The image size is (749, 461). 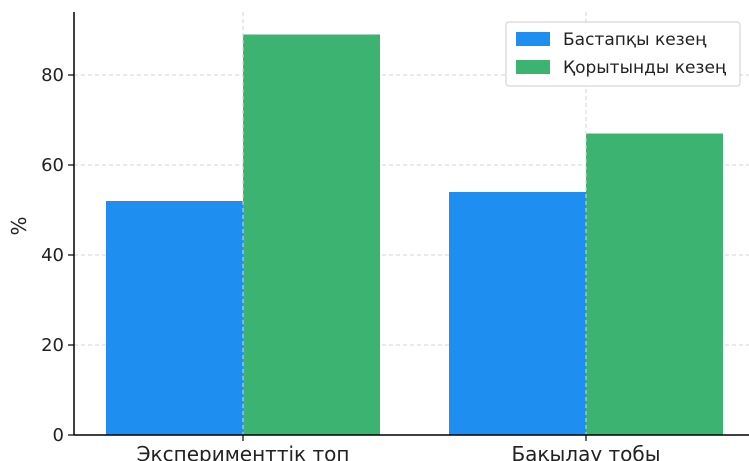 What do you see at coordinates (645, 68) in the screenshot?
I see `legend-label-final: Қорытынды кезең` at bounding box center [645, 68].